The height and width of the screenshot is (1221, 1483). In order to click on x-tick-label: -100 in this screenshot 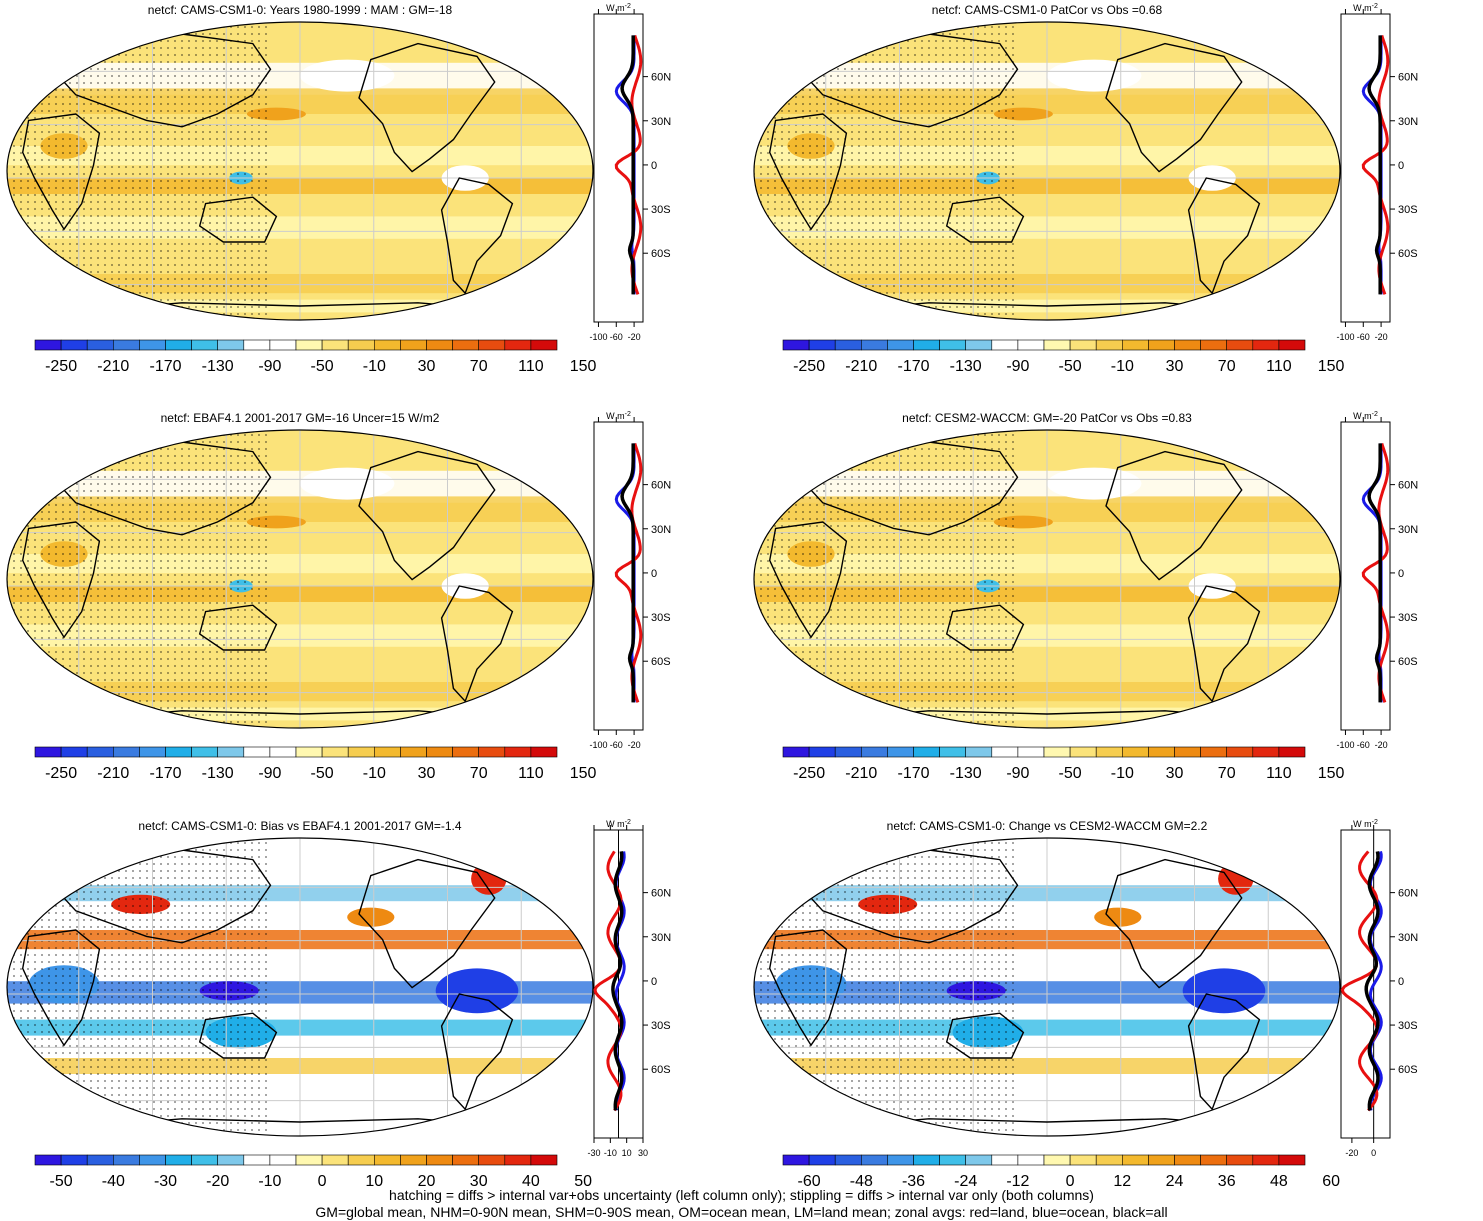, I will do `click(598, 337)`.